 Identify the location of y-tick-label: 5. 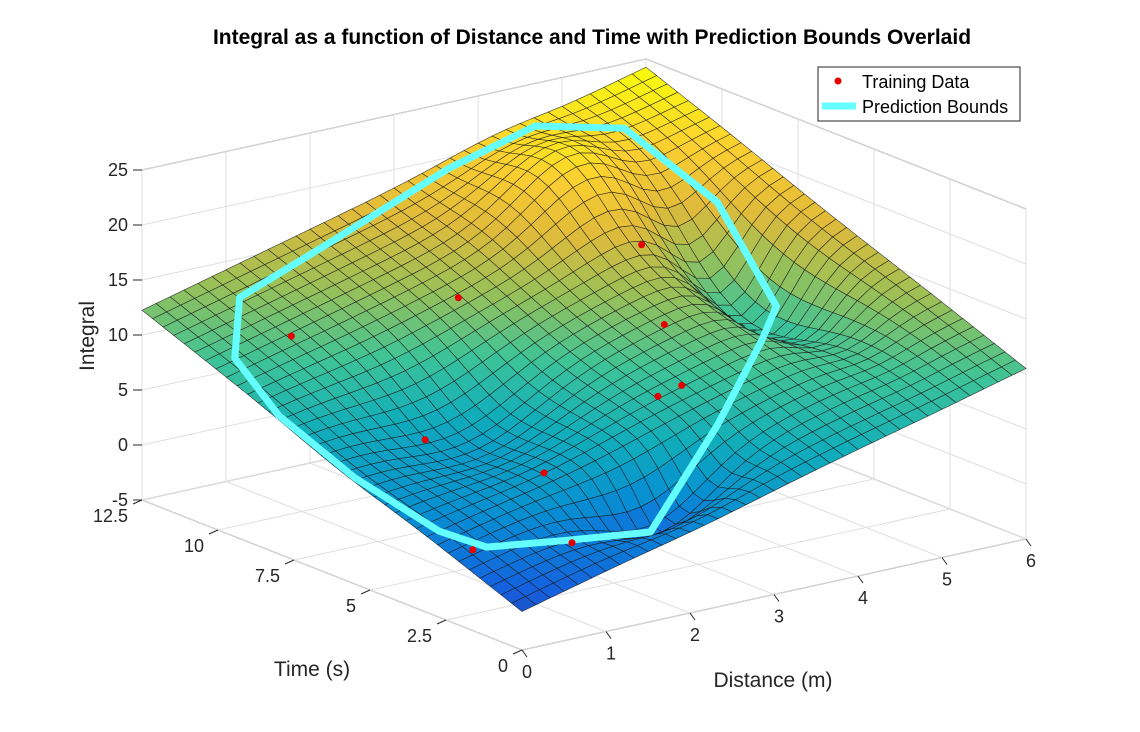
(351, 606).